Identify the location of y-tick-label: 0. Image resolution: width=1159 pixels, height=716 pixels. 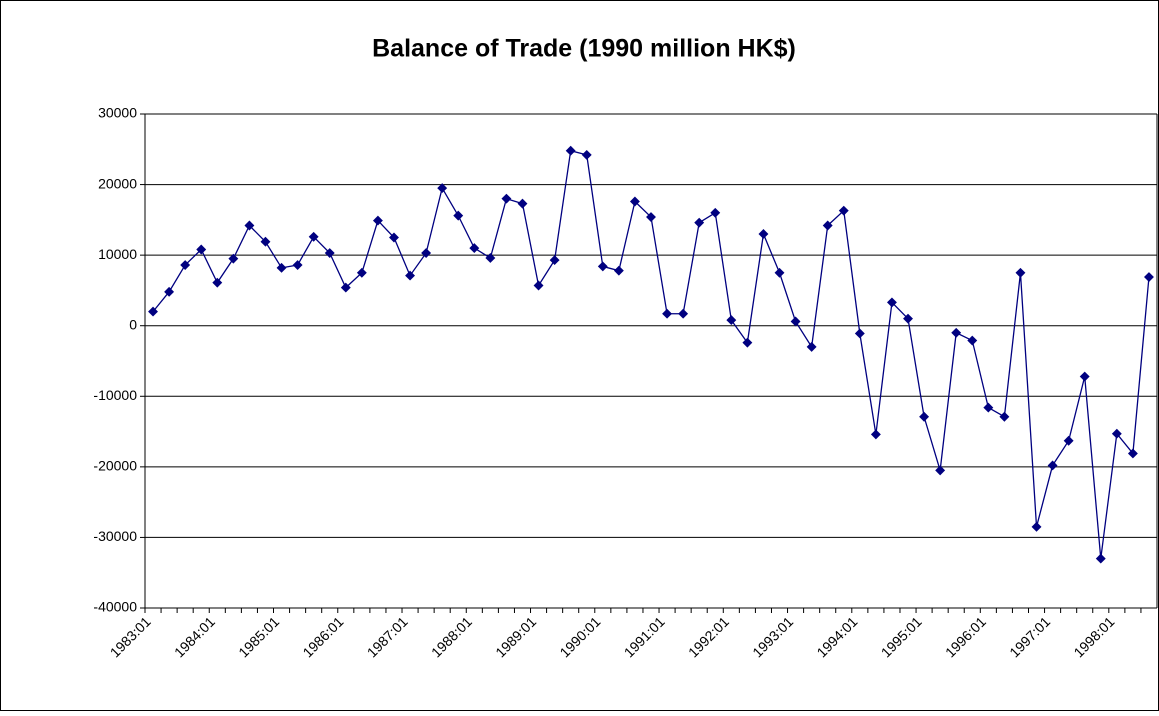
(133, 324).